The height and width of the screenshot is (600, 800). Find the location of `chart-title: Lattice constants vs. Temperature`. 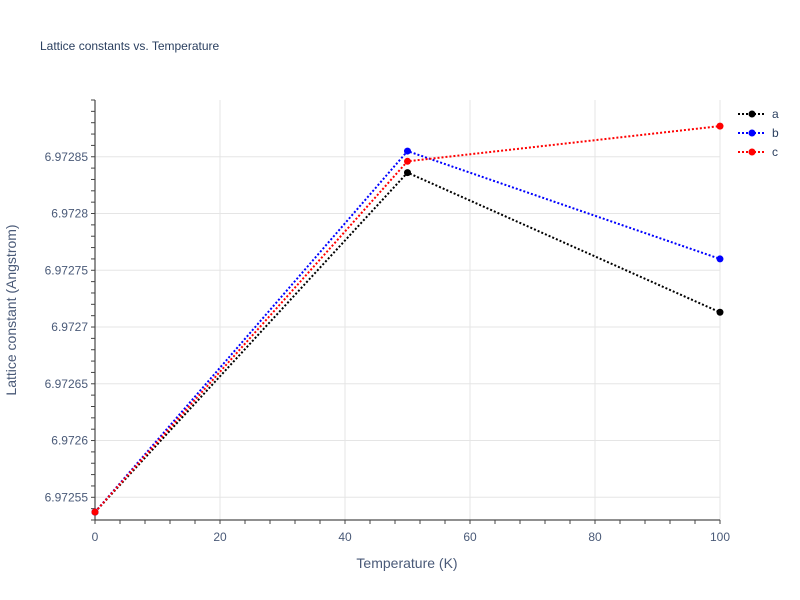

chart-title: Lattice constants vs. Temperature is located at coordinates (130, 46).